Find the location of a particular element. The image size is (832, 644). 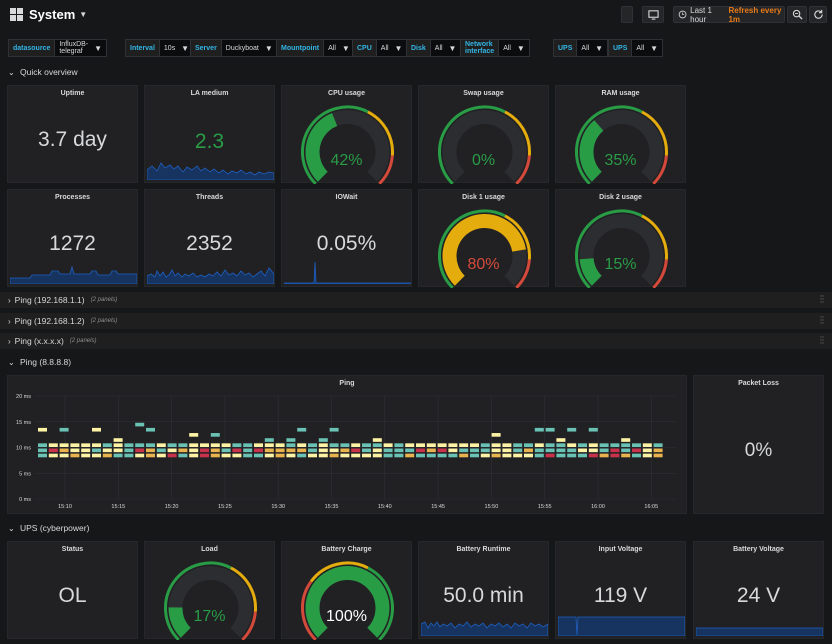

variable-value-text: InfluxDB-telegraf is located at coordinates (74, 48).